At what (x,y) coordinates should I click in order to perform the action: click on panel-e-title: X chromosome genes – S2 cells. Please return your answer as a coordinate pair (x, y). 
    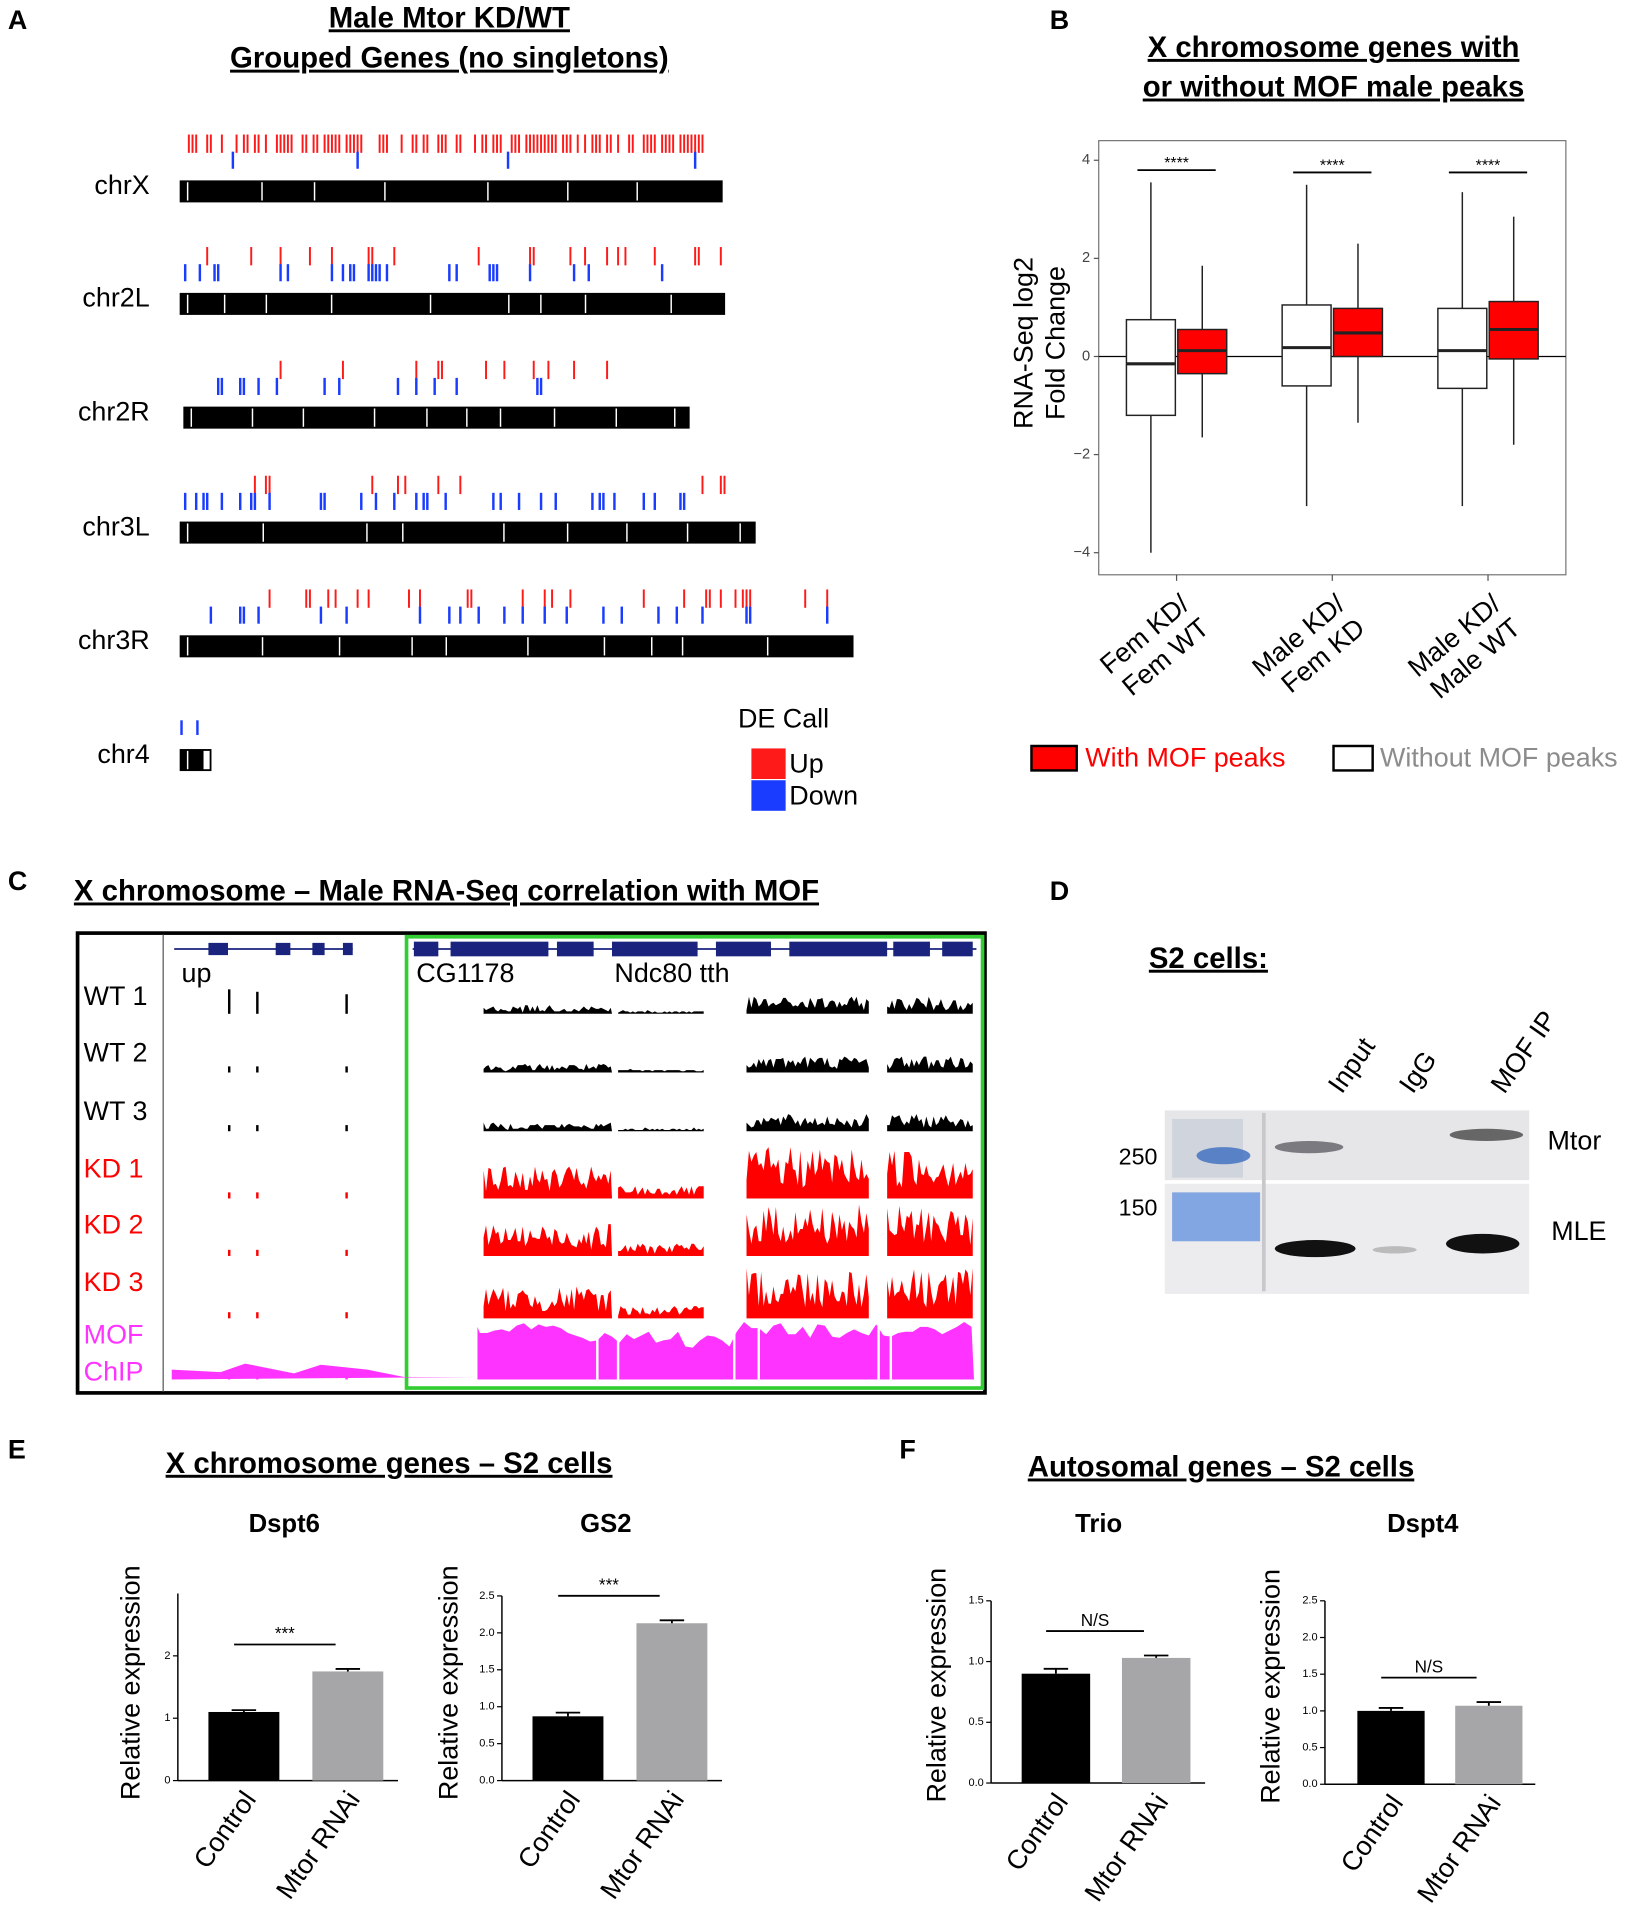
    Looking at the image, I should click on (389, 1463).